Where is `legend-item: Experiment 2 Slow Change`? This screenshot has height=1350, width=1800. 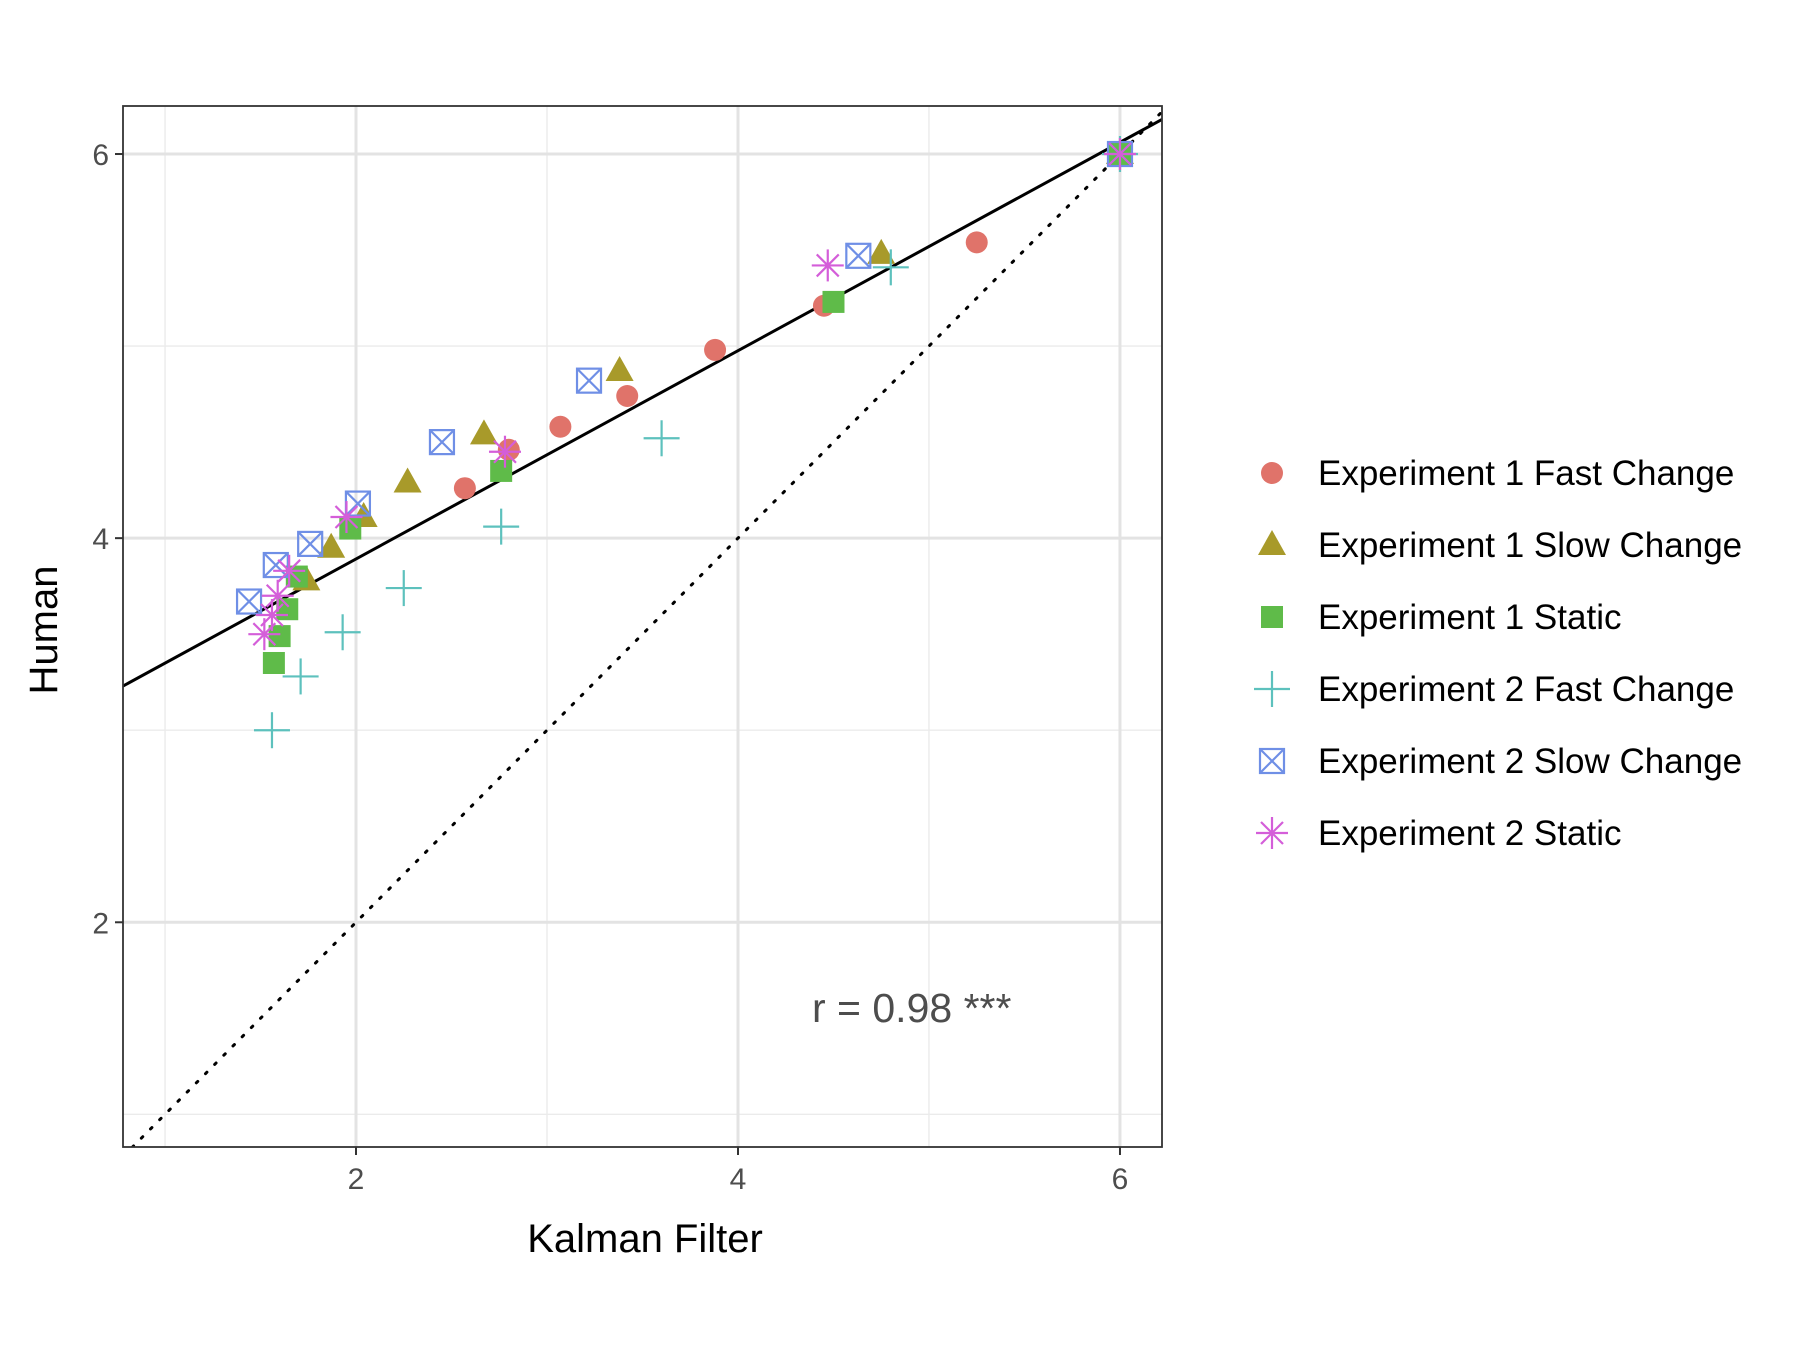 legend-item: Experiment 2 Slow Change is located at coordinates (1500, 761).